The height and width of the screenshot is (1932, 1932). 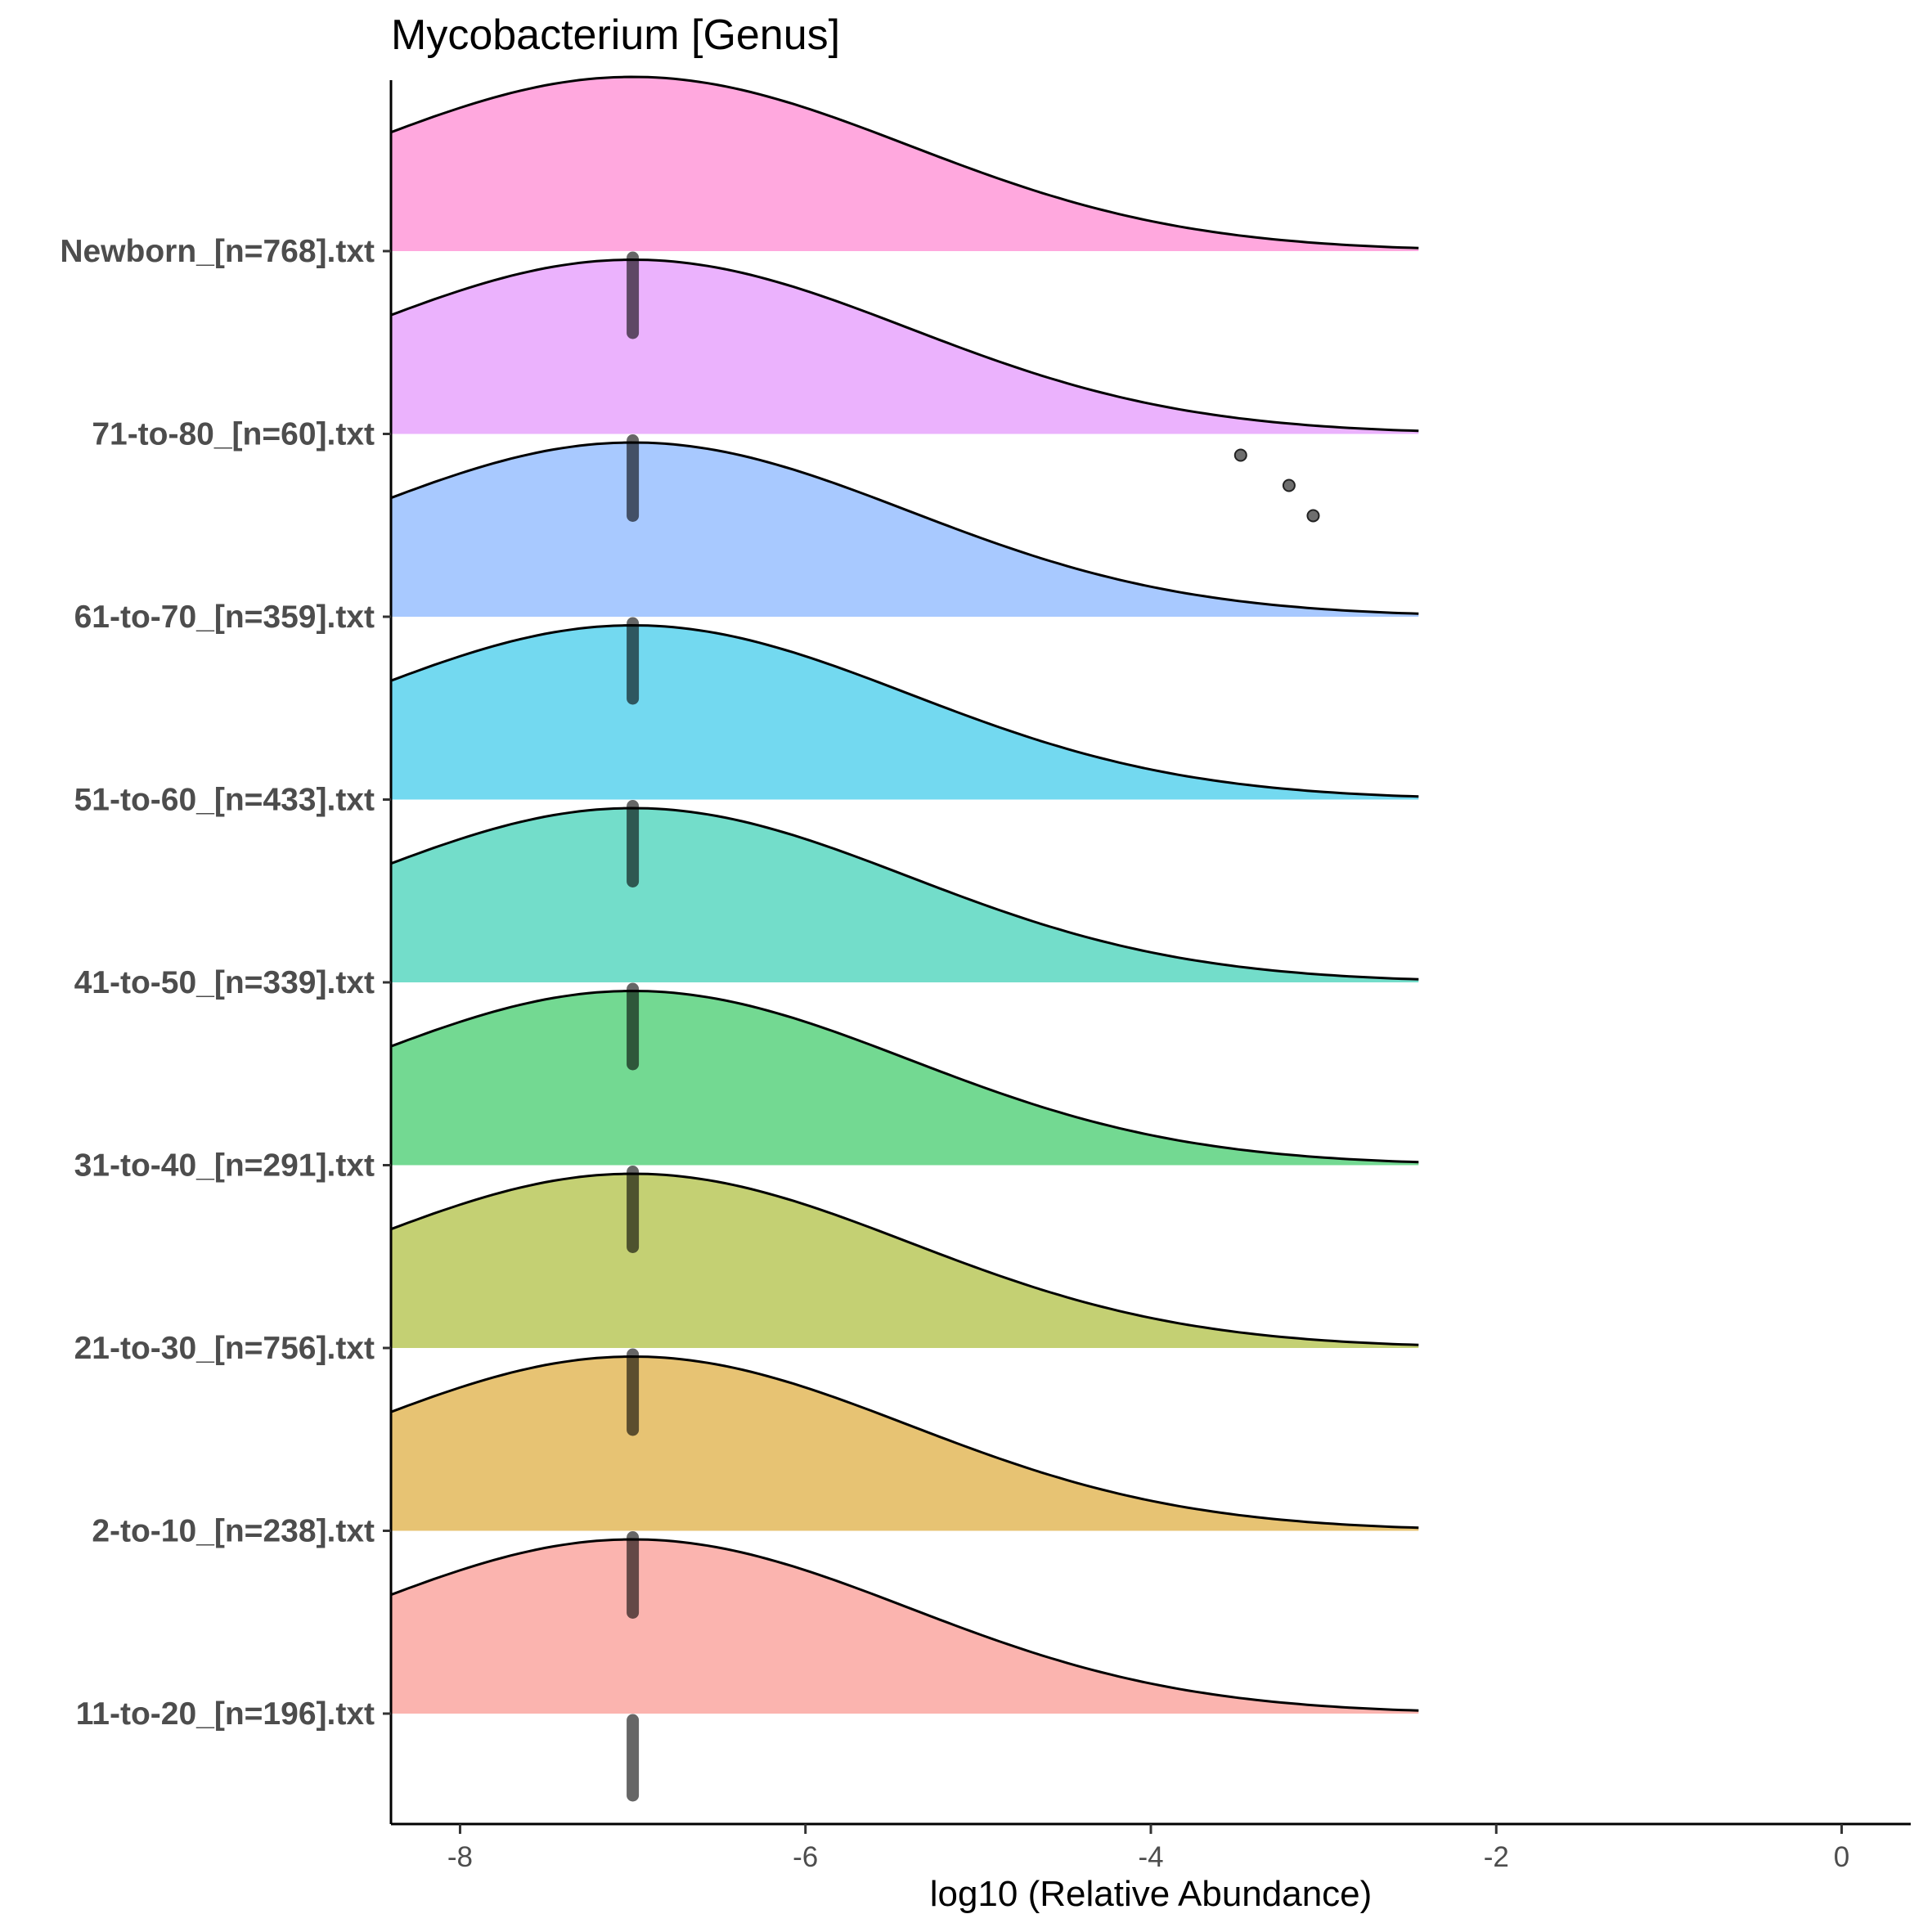 I want to click on x-tick-label: 0, so click(x=1842, y=1857).